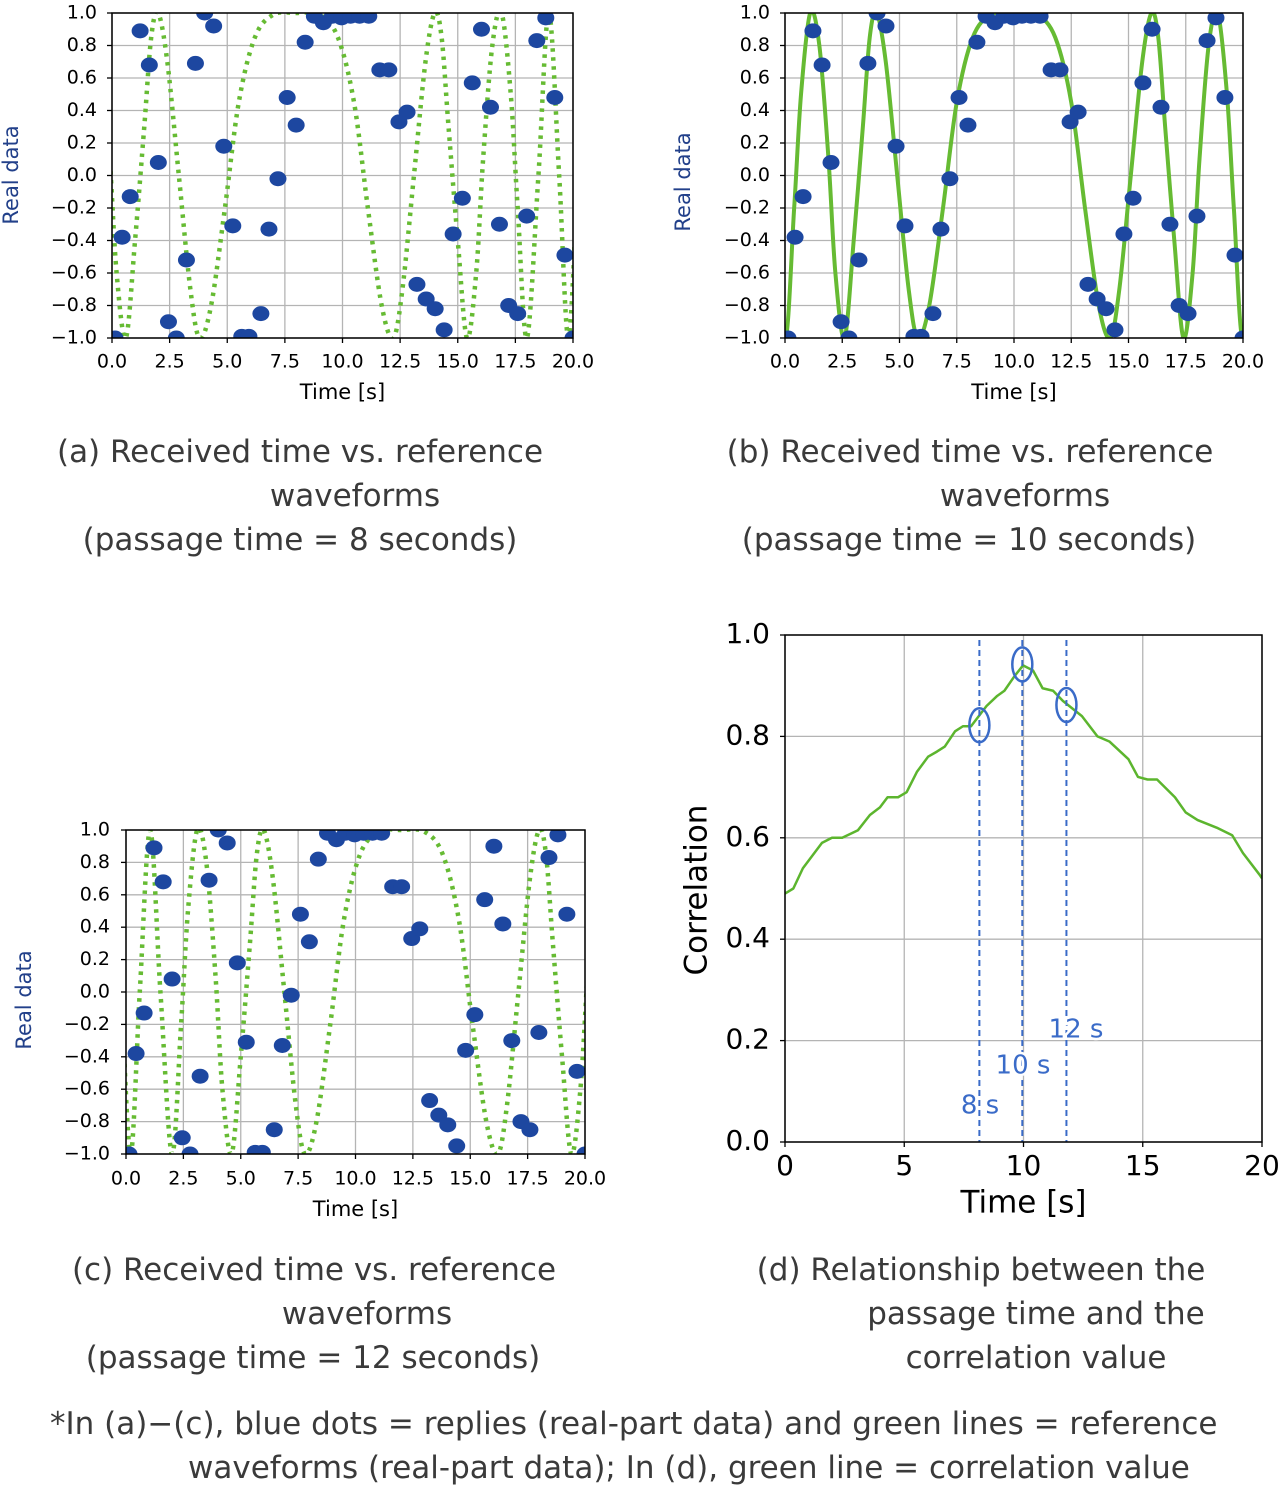 This screenshot has height=1492, width=1284. I want to click on plot-area, so click(1014, 175).